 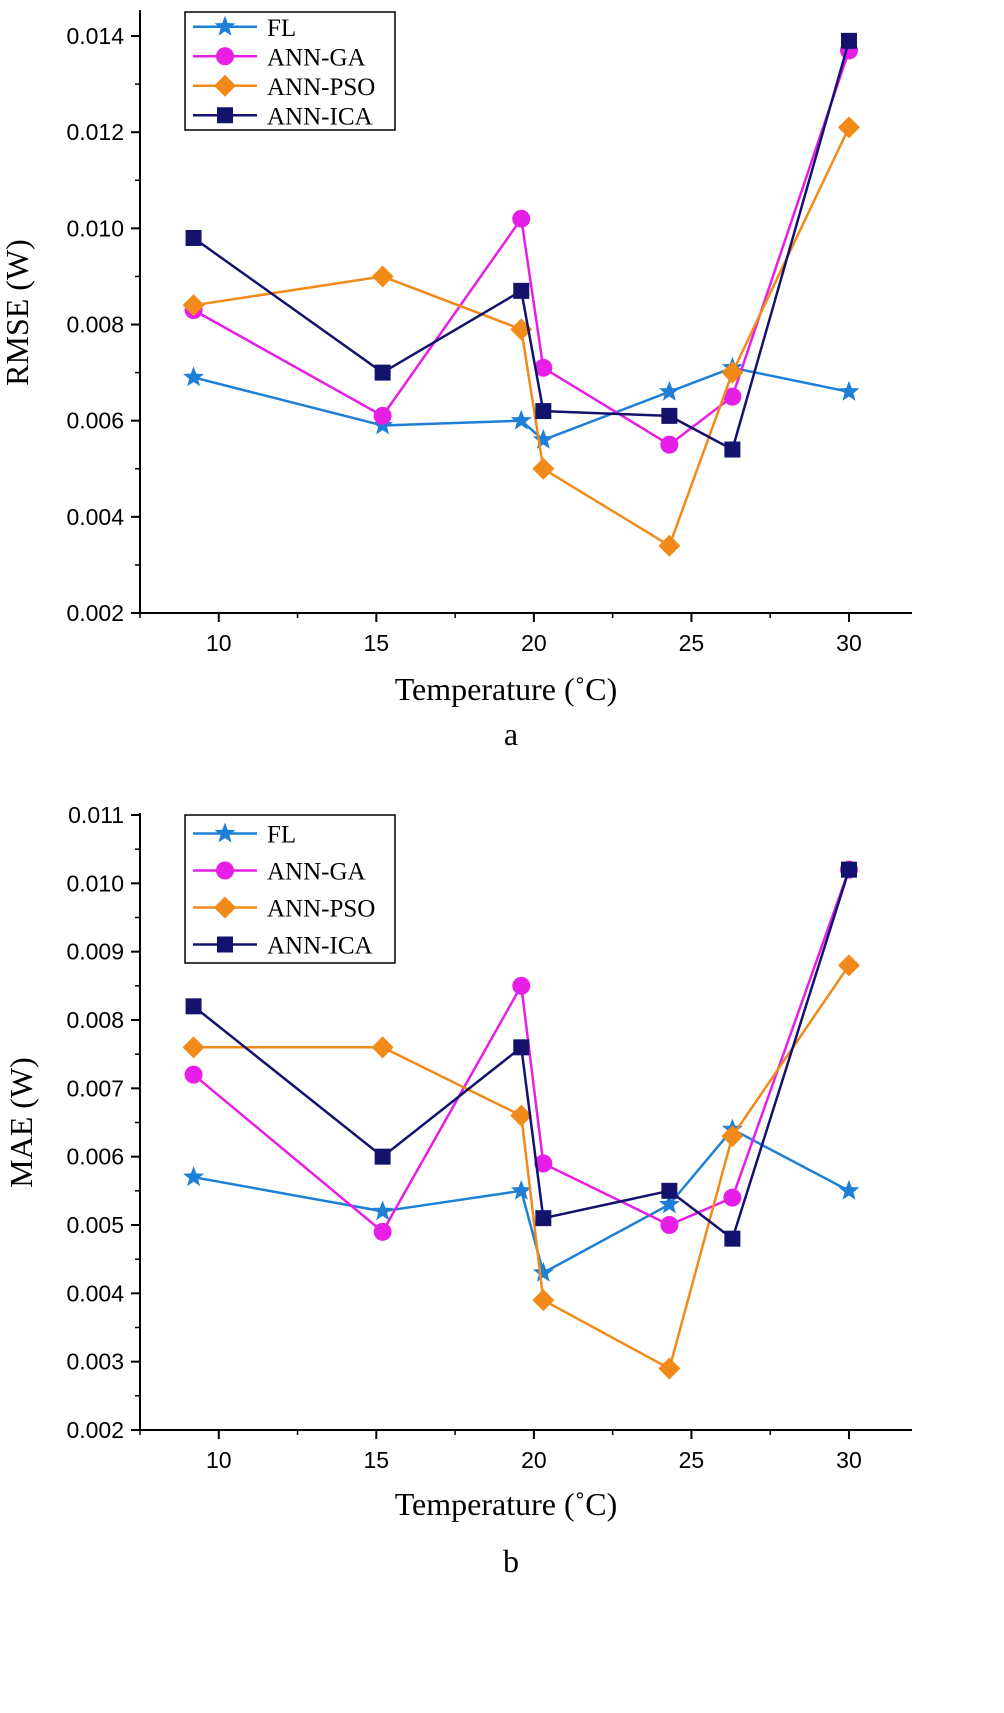 I want to click on y-tick-label: 0.011, so click(x=96, y=815).